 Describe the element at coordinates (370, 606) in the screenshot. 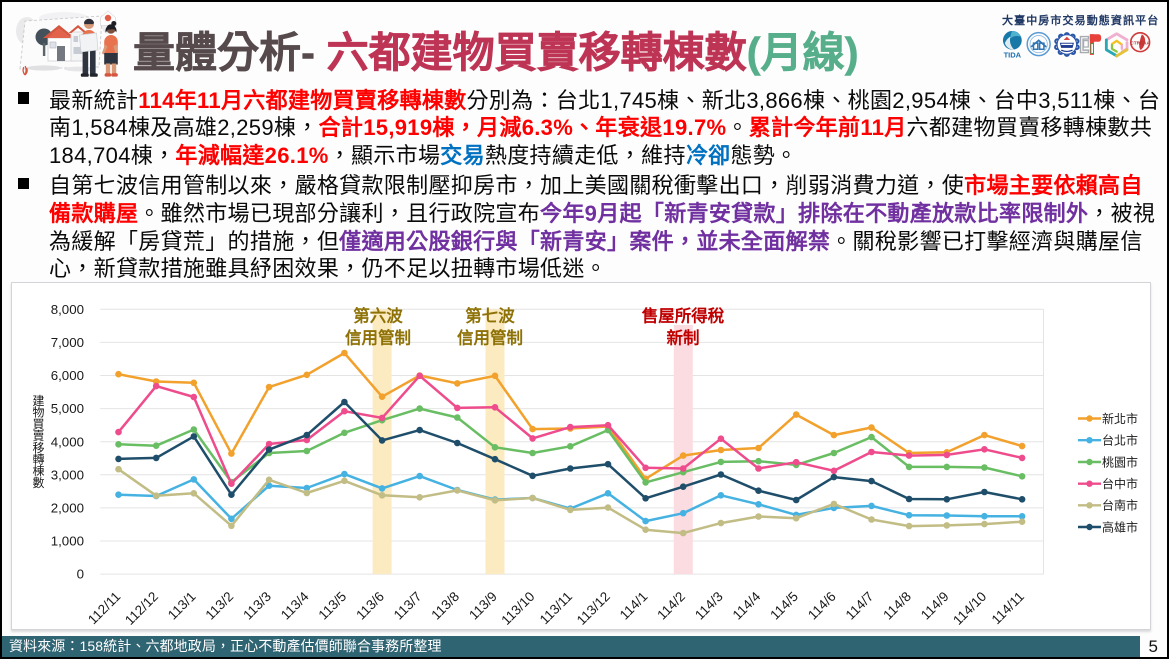

I see `svg-text: 113/6` at that location.